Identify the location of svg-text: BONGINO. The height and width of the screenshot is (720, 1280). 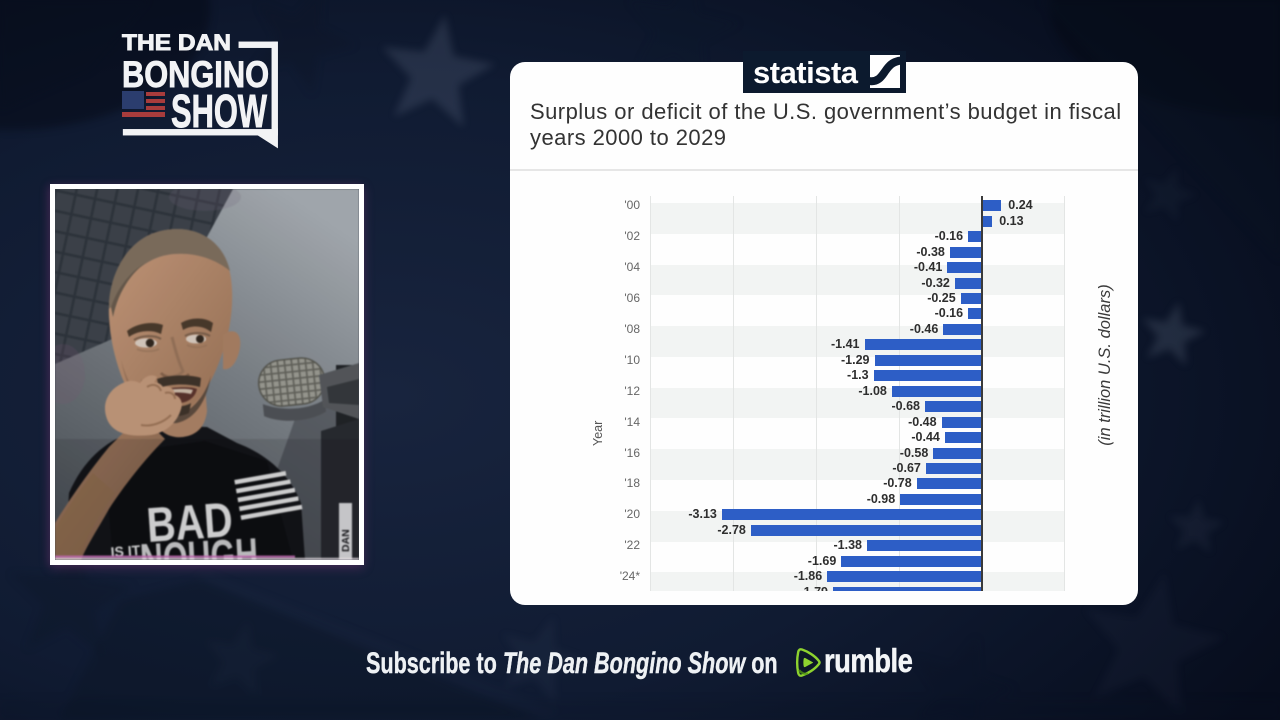
(195, 74).